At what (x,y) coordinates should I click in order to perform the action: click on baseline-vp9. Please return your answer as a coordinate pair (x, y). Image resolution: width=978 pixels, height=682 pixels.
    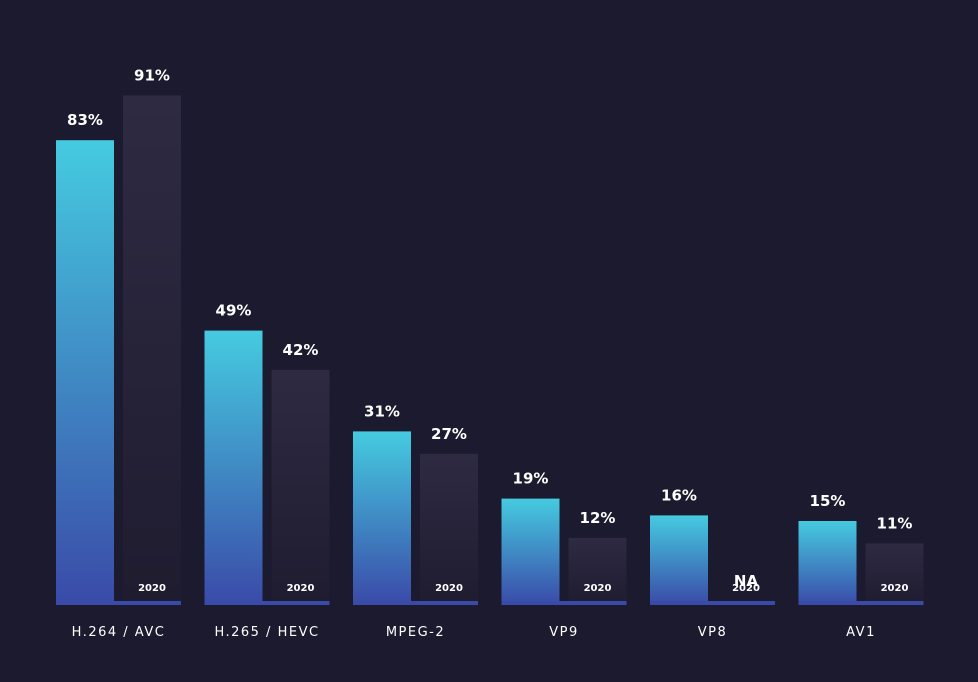
    Looking at the image, I should click on (564, 603).